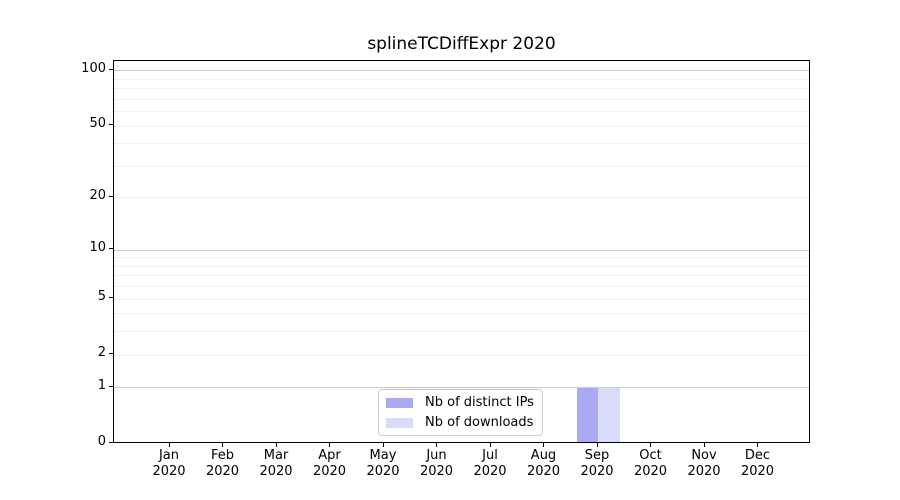 The width and height of the screenshot is (900, 500). Describe the element at coordinates (383, 463) in the screenshot. I see `x-tick-label: May 2020` at that location.